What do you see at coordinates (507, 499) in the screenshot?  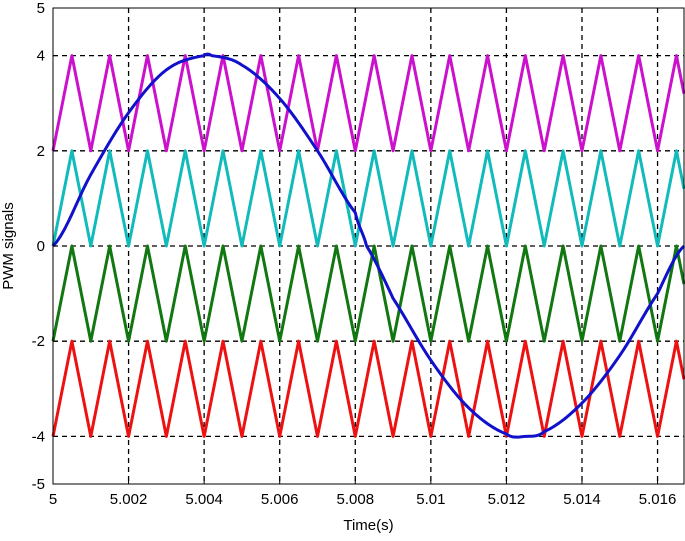 I see `x-tick-label: 5.012` at bounding box center [507, 499].